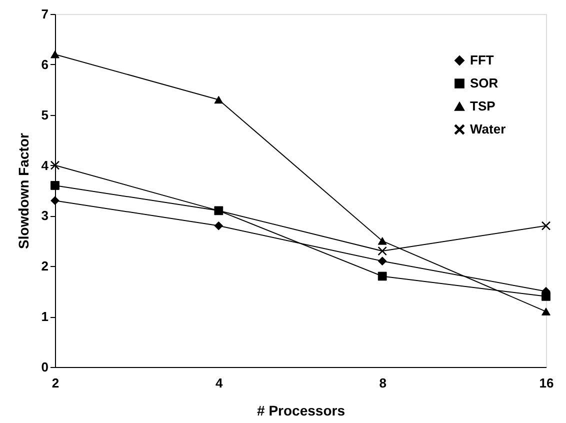 This screenshot has width=566, height=423. Describe the element at coordinates (44, 316) in the screenshot. I see `y-tick-label: 1` at that location.